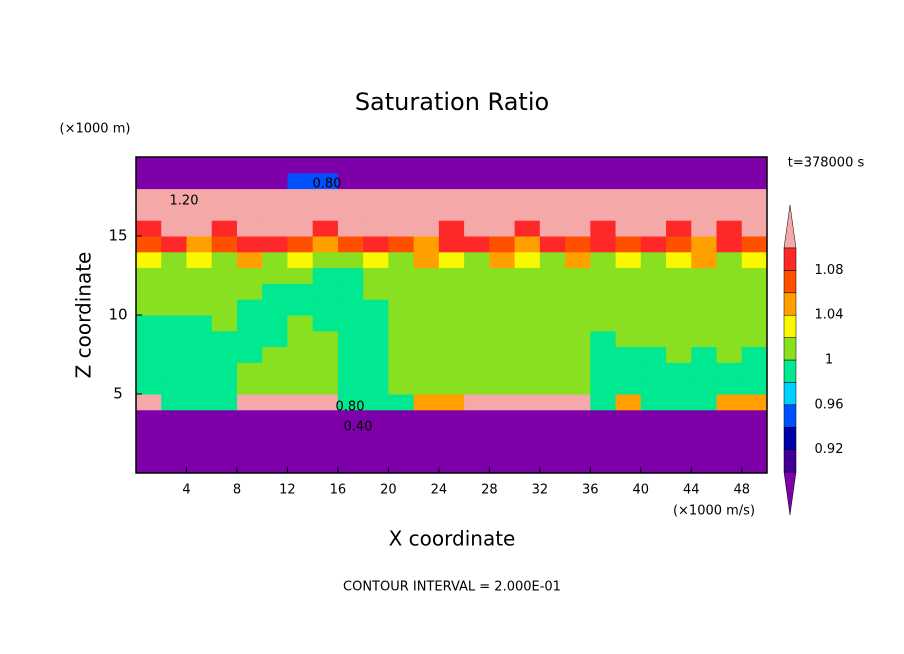 The width and height of the screenshot is (904, 654). Describe the element at coordinates (439, 490) in the screenshot. I see `x-tick-label: 24` at that location.